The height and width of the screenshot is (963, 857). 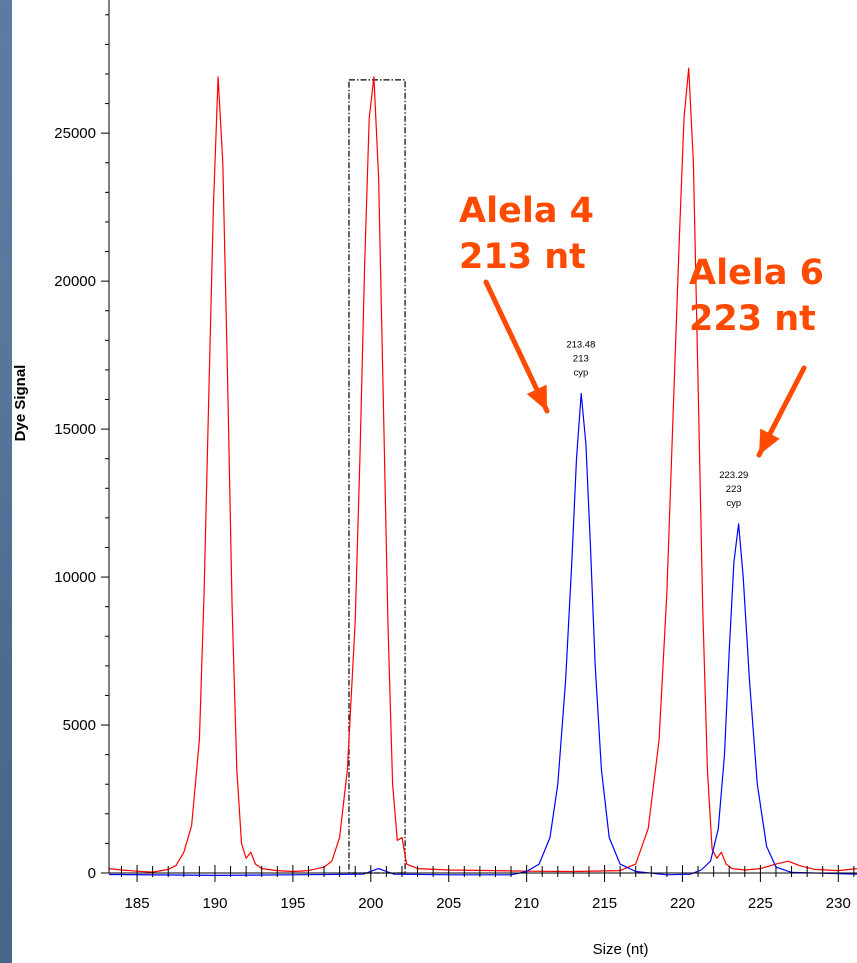 What do you see at coordinates (756, 273) in the screenshot?
I see `annotation-allele-6-line-1: Alela 6` at bounding box center [756, 273].